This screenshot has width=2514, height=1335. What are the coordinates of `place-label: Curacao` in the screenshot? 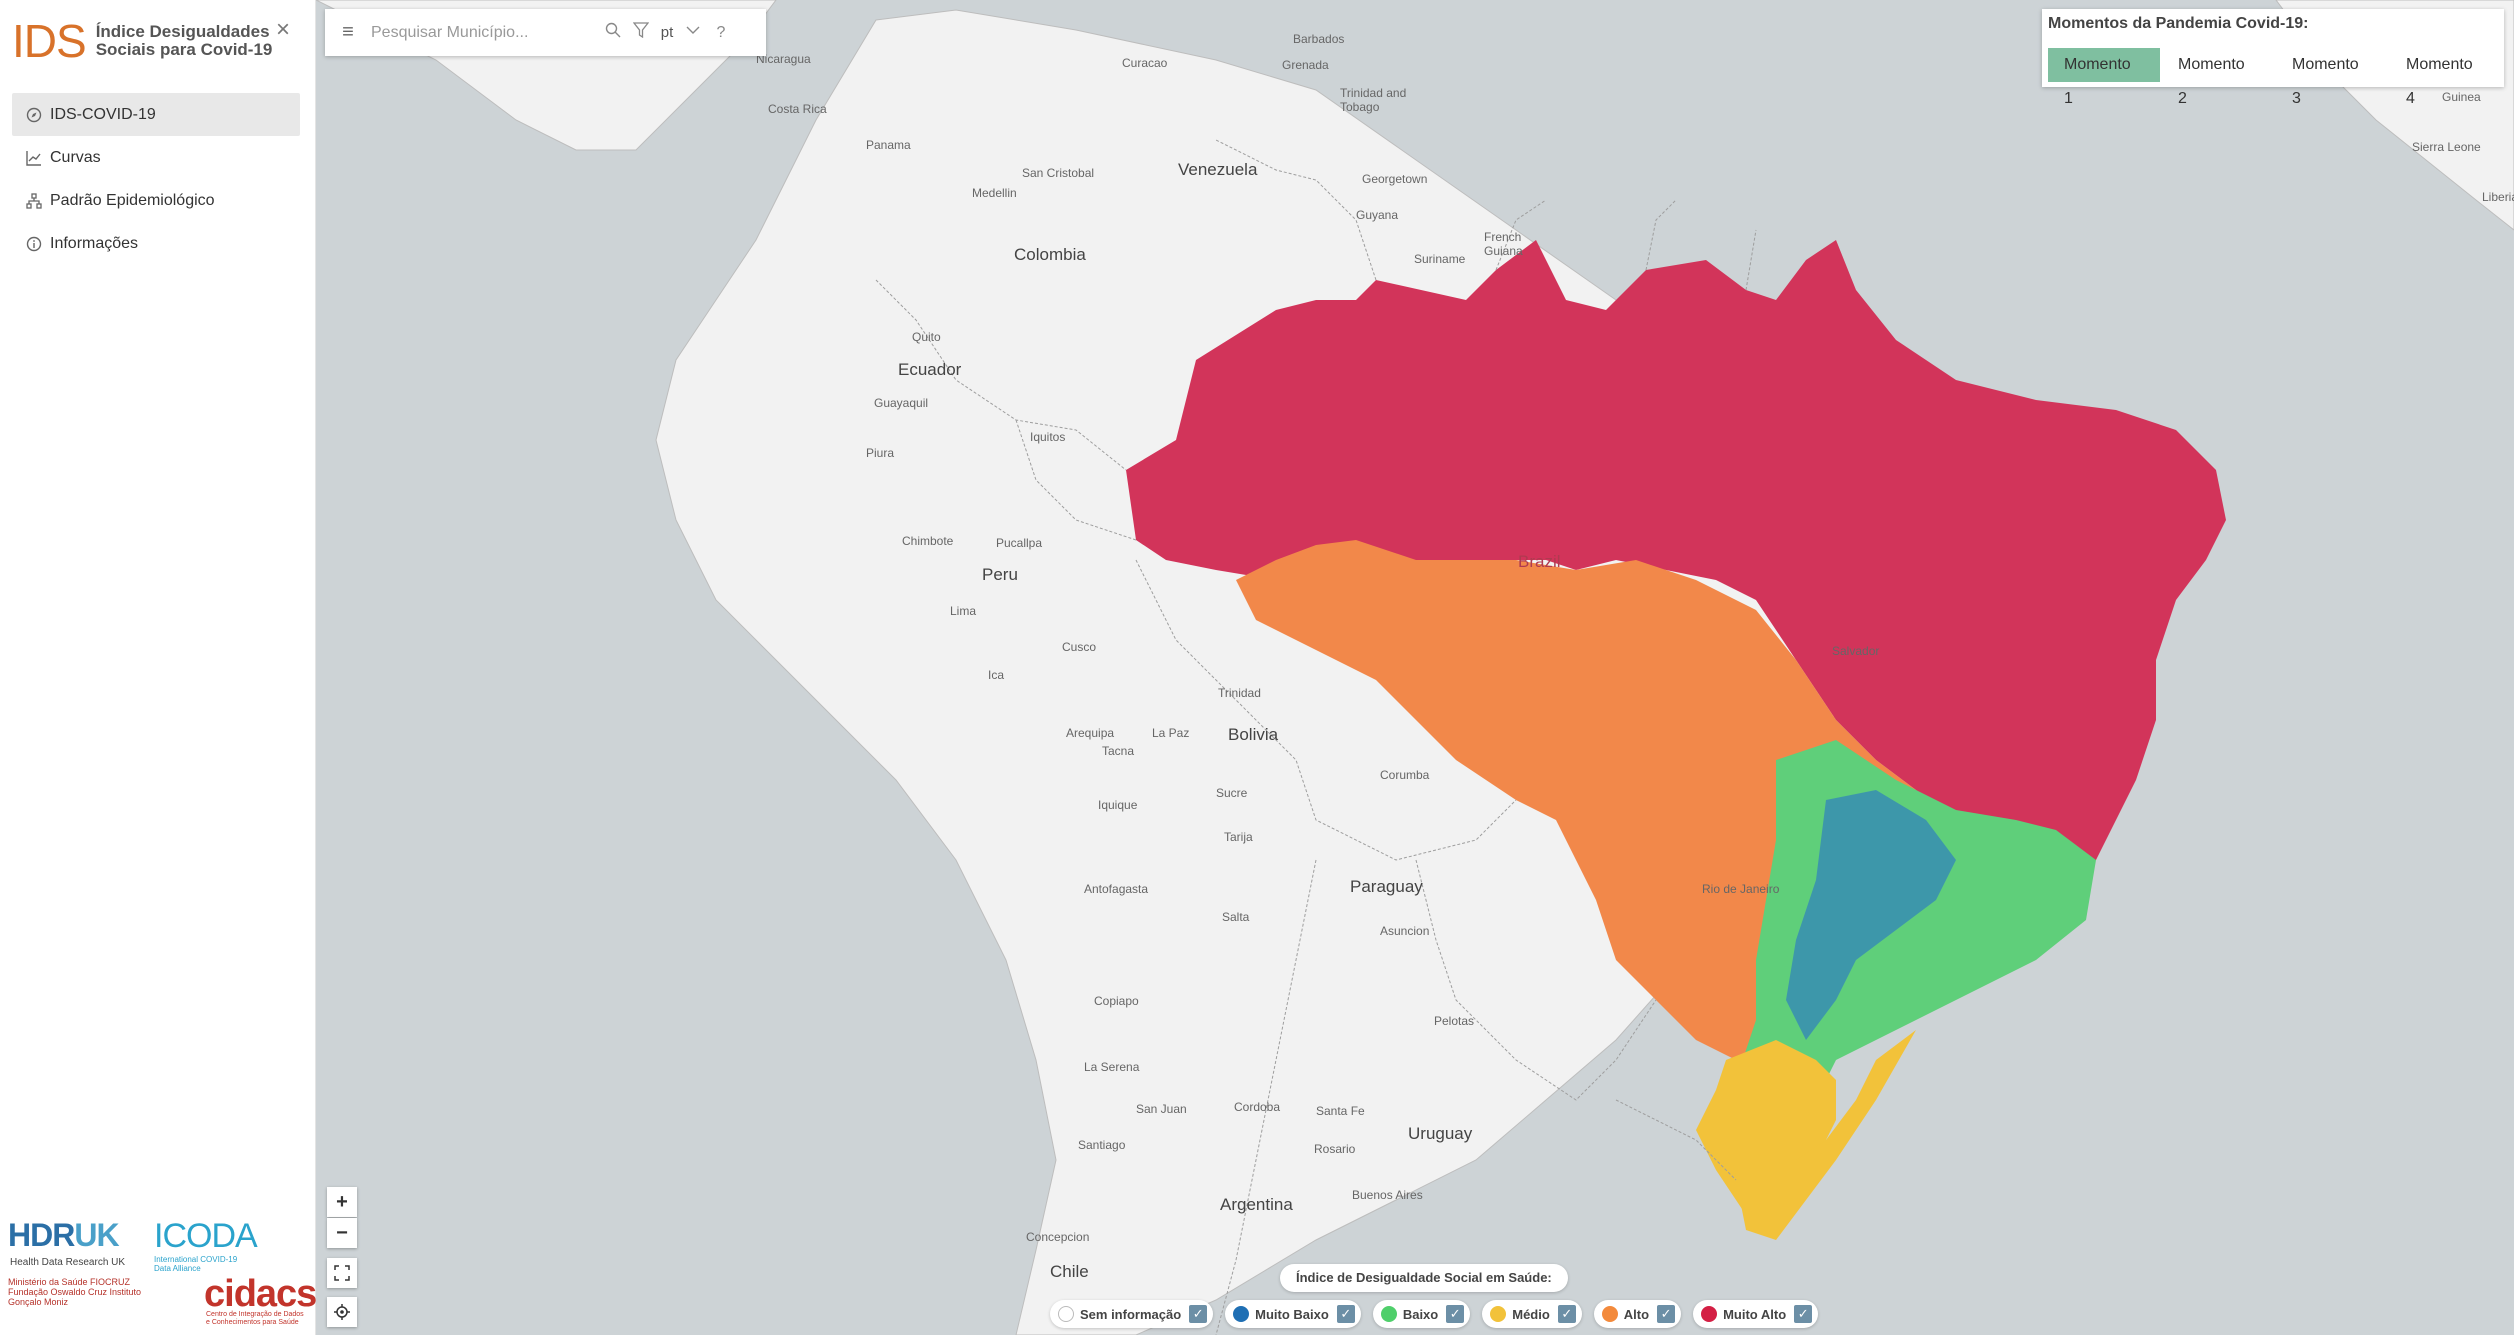 It's located at (1145, 63).